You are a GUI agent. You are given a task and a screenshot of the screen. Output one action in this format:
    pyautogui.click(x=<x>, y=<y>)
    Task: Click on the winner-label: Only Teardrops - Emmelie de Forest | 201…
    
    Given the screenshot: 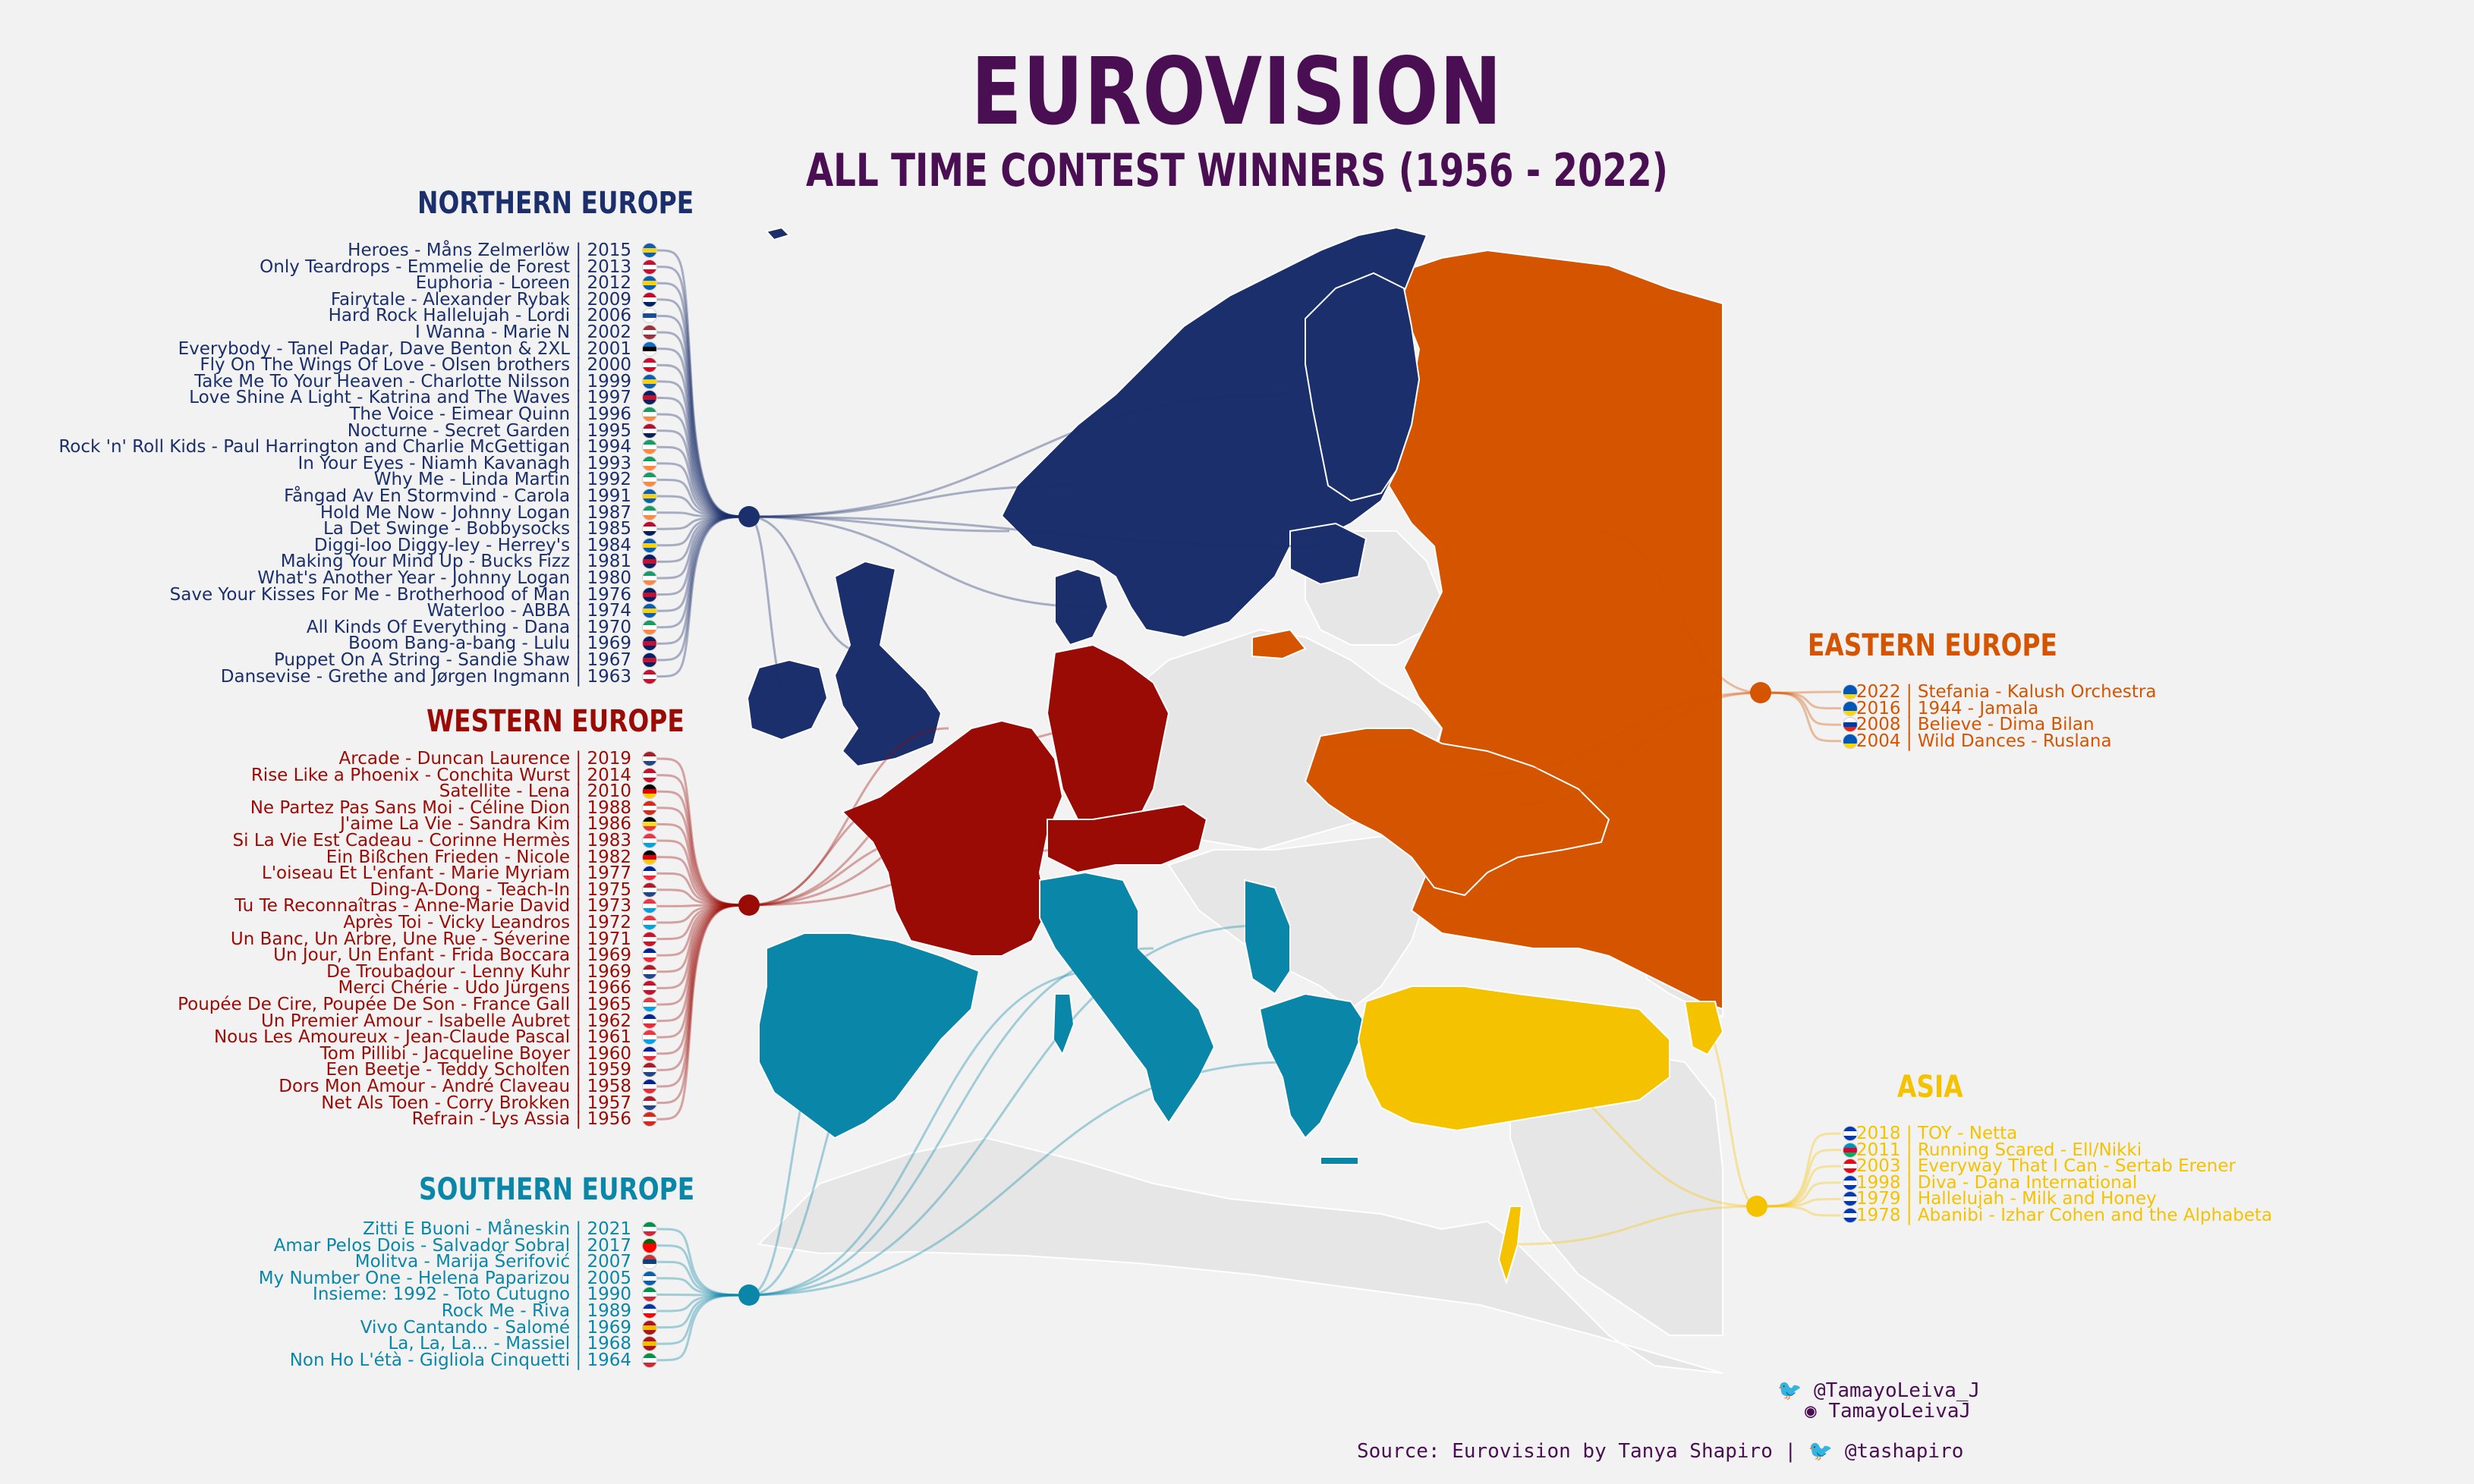 What is the action you would take?
    pyautogui.click(x=445, y=266)
    